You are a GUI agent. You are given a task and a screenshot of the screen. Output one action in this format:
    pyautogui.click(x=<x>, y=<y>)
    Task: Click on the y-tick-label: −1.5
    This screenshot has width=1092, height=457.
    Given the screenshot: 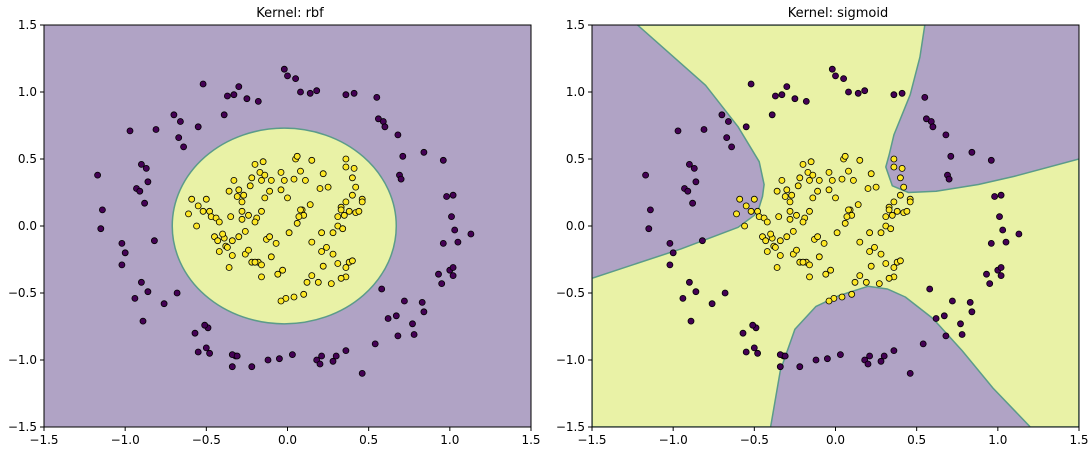 What is the action you would take?
    pyautogui.click(x=570, y=427)
    